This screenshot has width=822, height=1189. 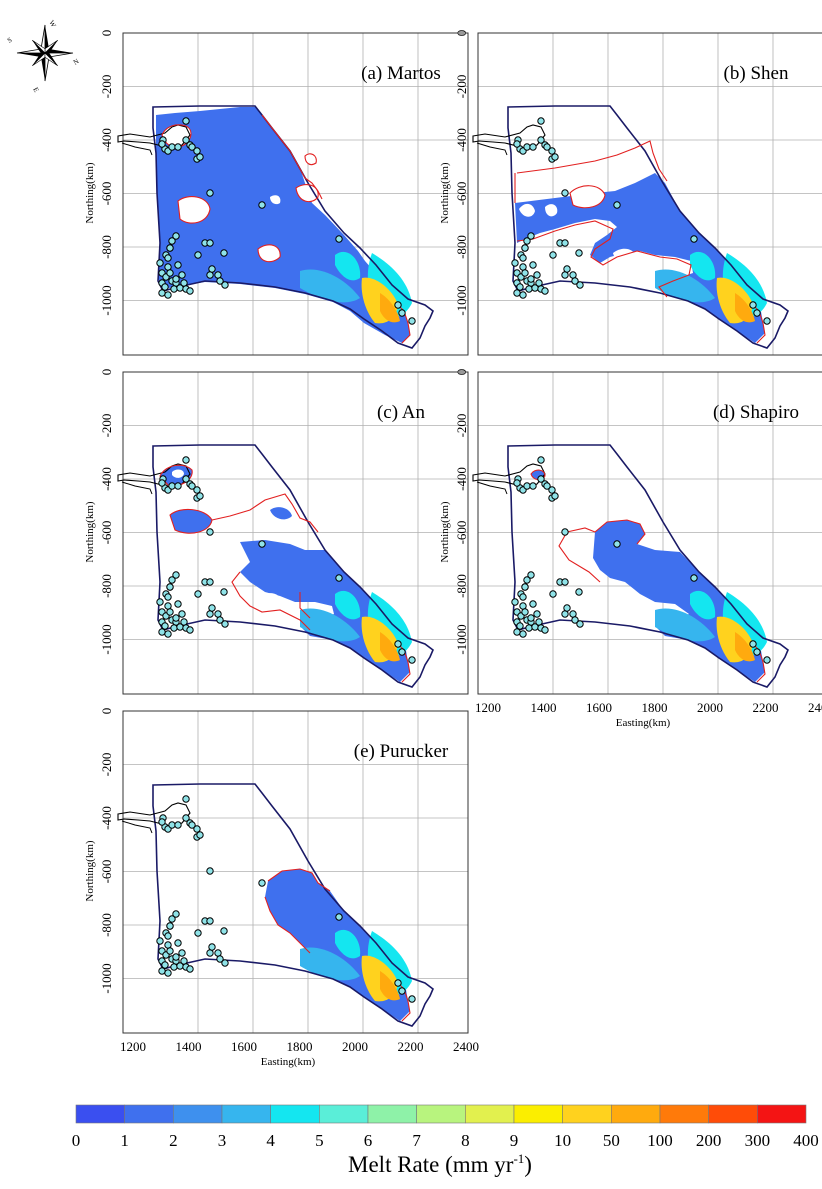 I want to click on colorbar-swatch, so click(x=636, y=1114).